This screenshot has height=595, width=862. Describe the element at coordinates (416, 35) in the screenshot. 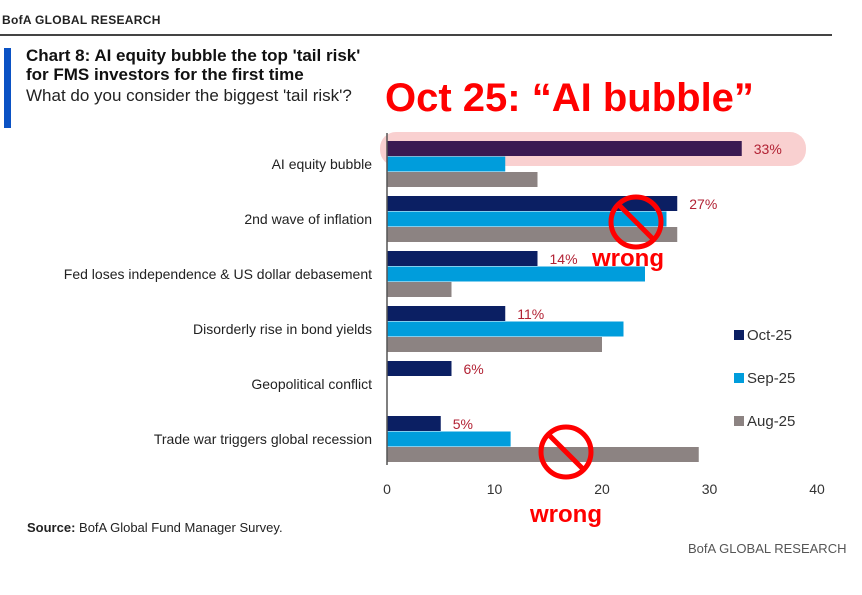

I see `header-divider` at that location.